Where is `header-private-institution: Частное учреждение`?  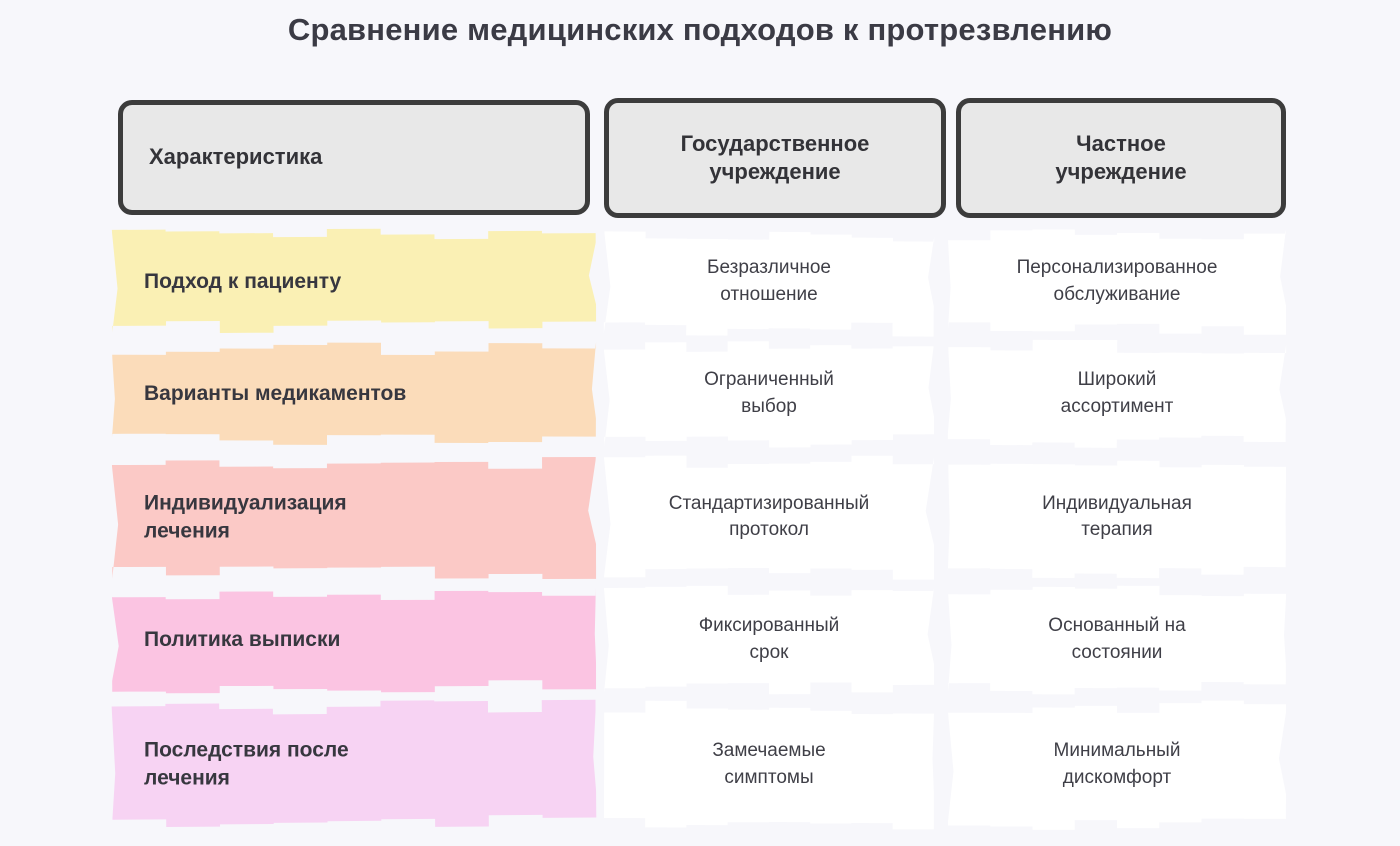 header-private-institution: Частное учреждение is located at coordinates (1121, 158).